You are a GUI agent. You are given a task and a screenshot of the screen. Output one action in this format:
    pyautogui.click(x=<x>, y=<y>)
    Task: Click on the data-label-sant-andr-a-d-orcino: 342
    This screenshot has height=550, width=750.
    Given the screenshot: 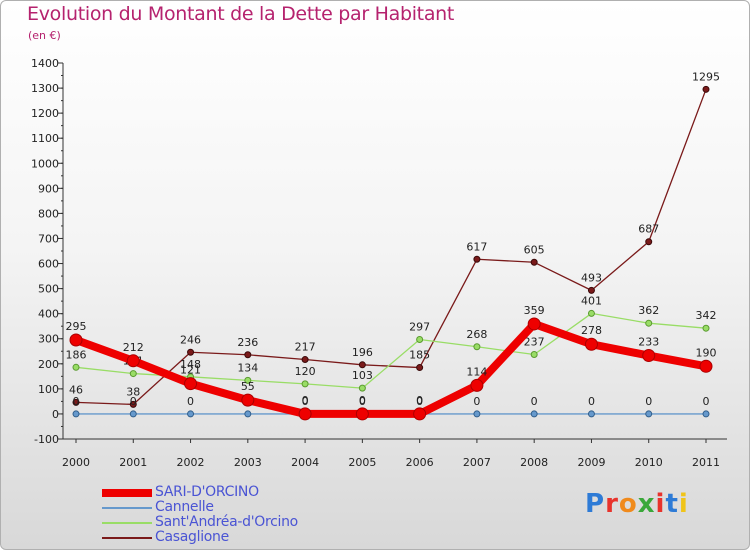 What is the action you would take?
    pyautogui.click(x=706, y=315)
    